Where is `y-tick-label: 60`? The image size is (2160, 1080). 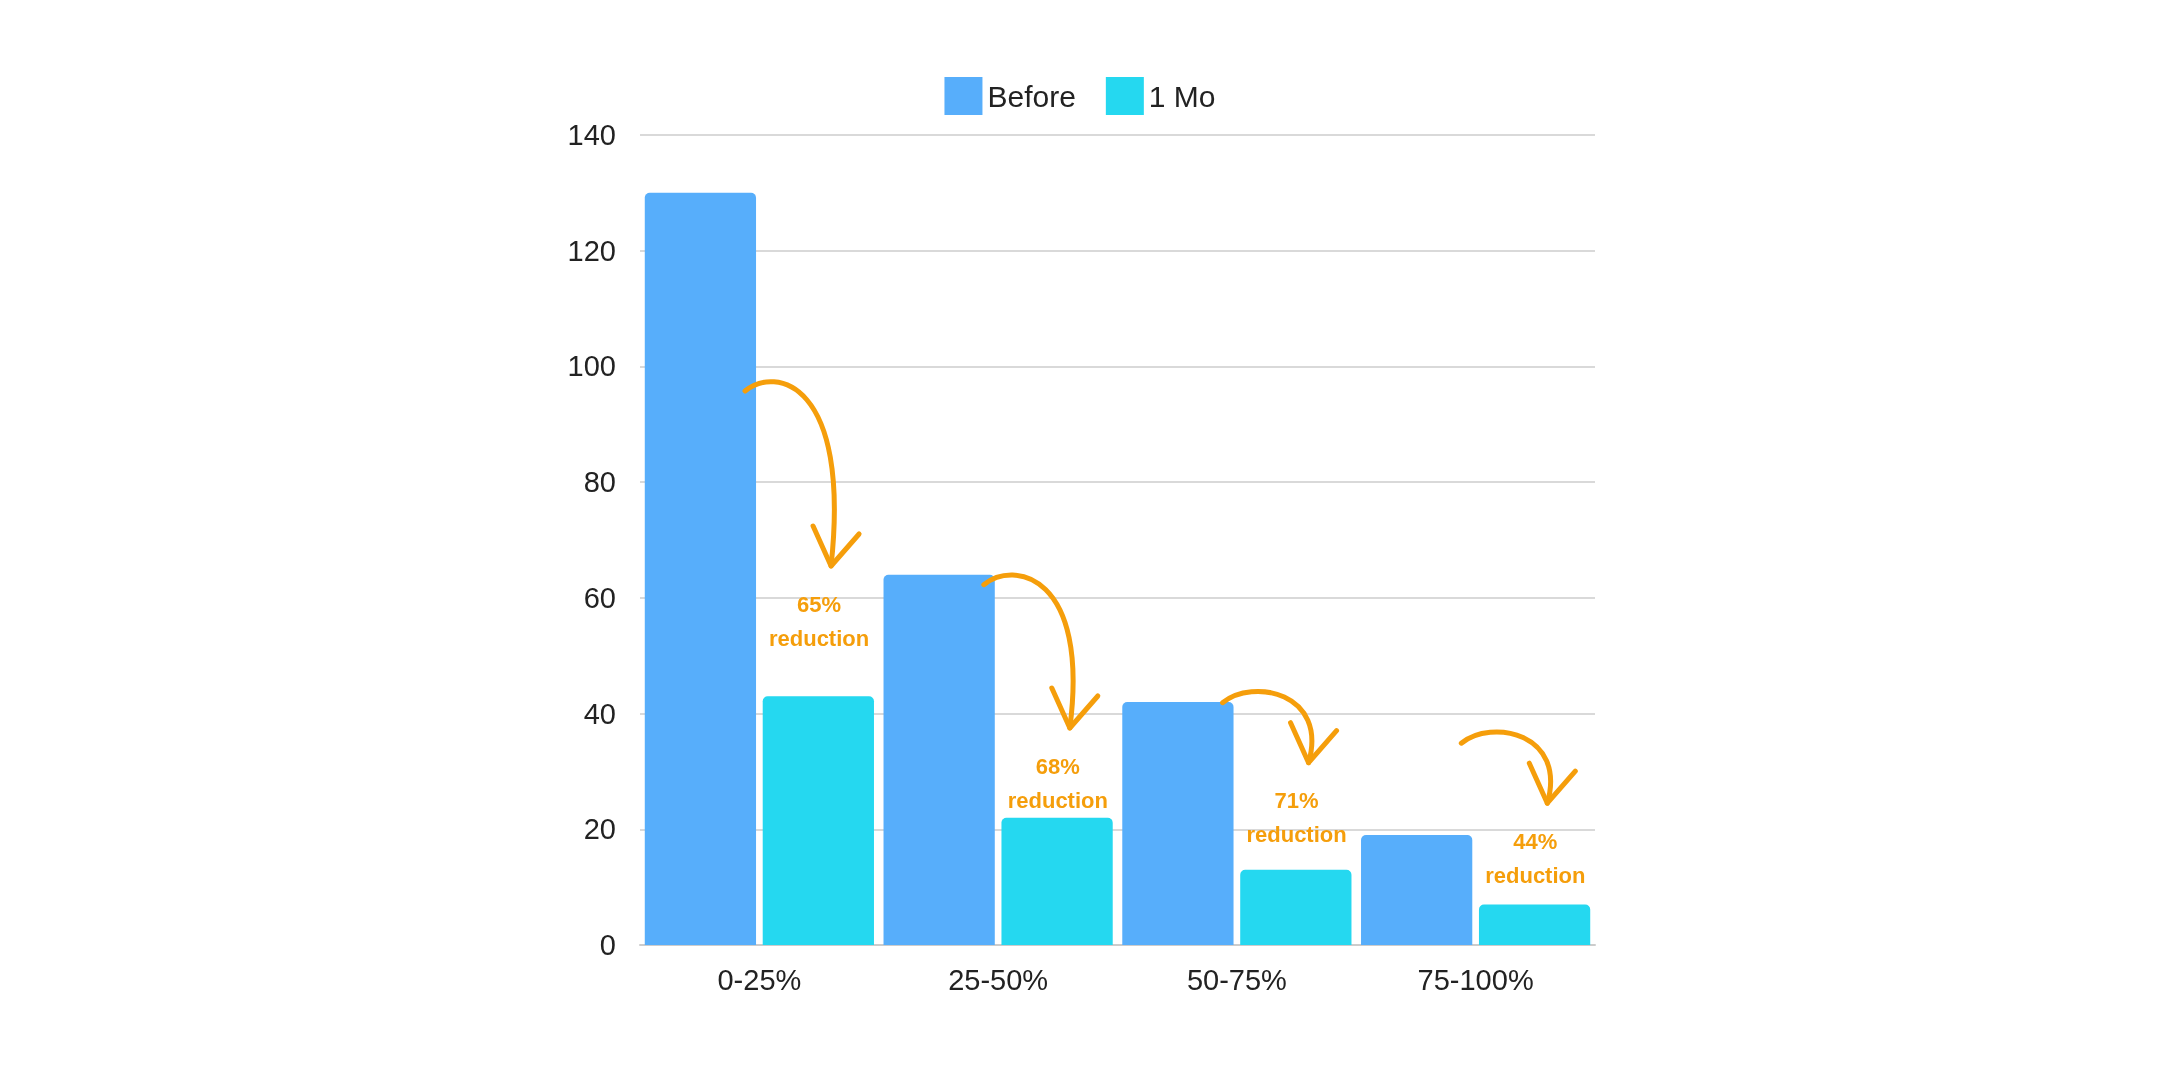
y-tick-label: 60 is located at coordinates (599, 597).